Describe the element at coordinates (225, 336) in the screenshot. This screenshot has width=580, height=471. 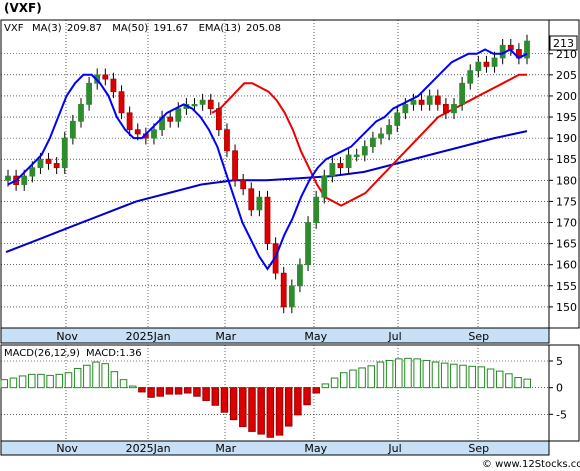
I see `date-axis-label: Mar` at that location.